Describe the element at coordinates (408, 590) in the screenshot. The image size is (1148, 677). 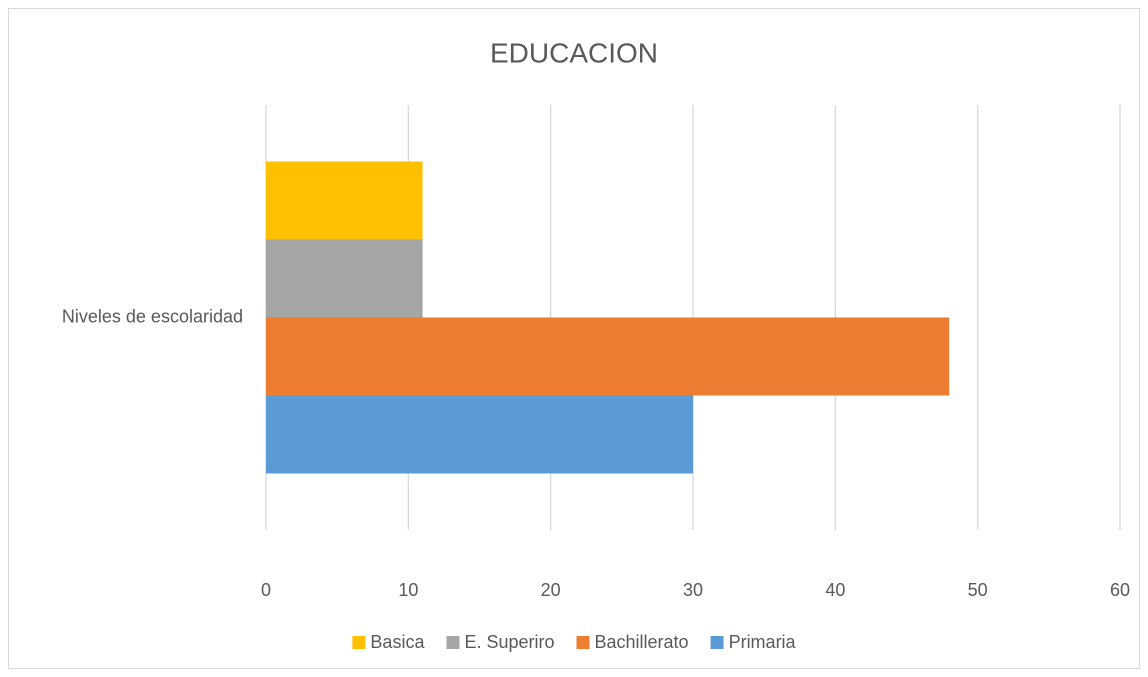
I see `x-tick-label: 10` at that location.